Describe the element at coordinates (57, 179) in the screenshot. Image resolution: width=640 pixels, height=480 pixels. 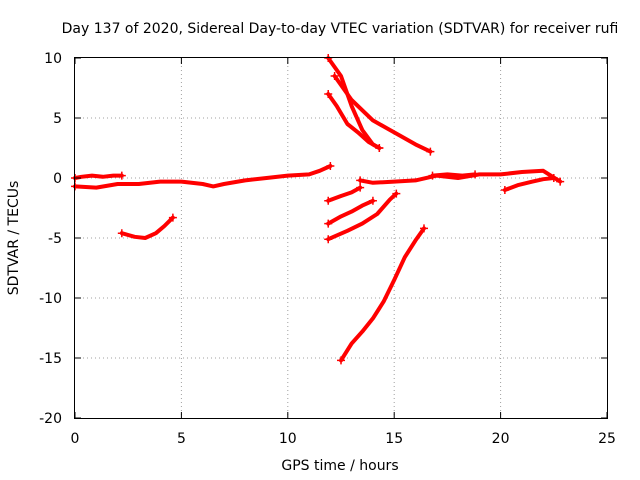
I see `y-tick-label: 0` at that location.